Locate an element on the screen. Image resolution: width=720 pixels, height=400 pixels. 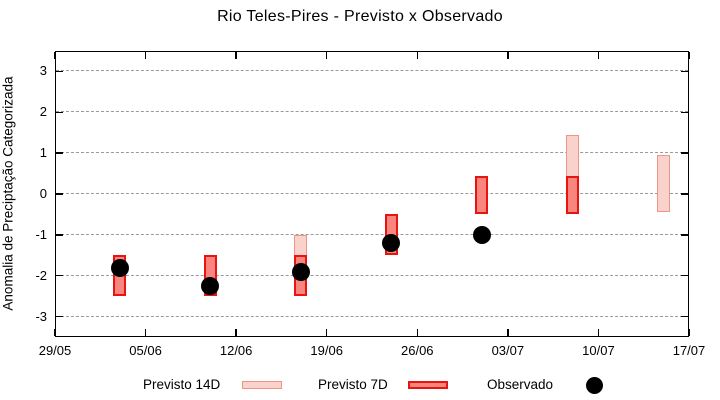
legend-swatch-previsto-7d is located at coordinates (428, 385).